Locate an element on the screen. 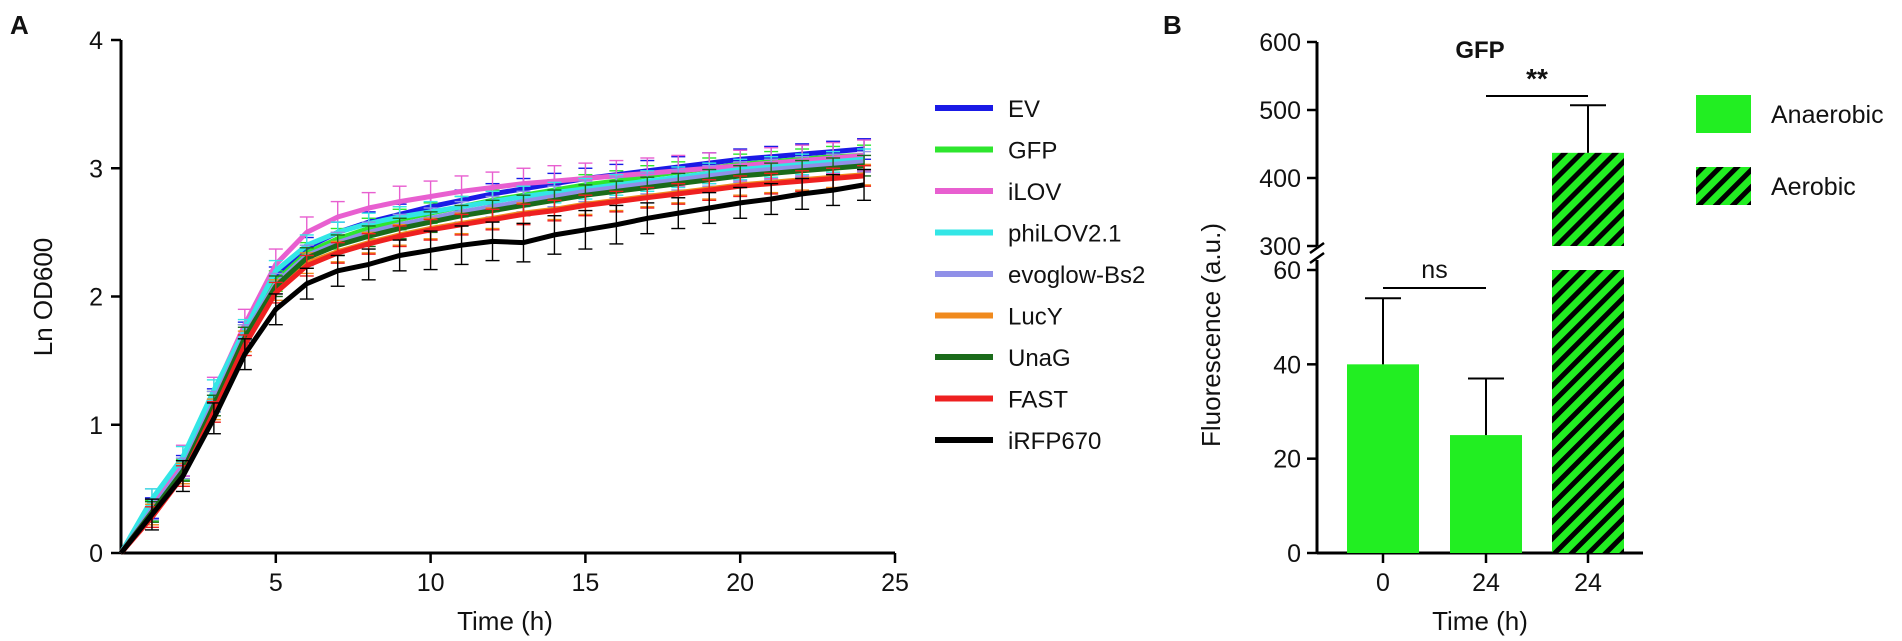  panel-a-y-label: Ln OD600 is located at coordinates (43, 297).